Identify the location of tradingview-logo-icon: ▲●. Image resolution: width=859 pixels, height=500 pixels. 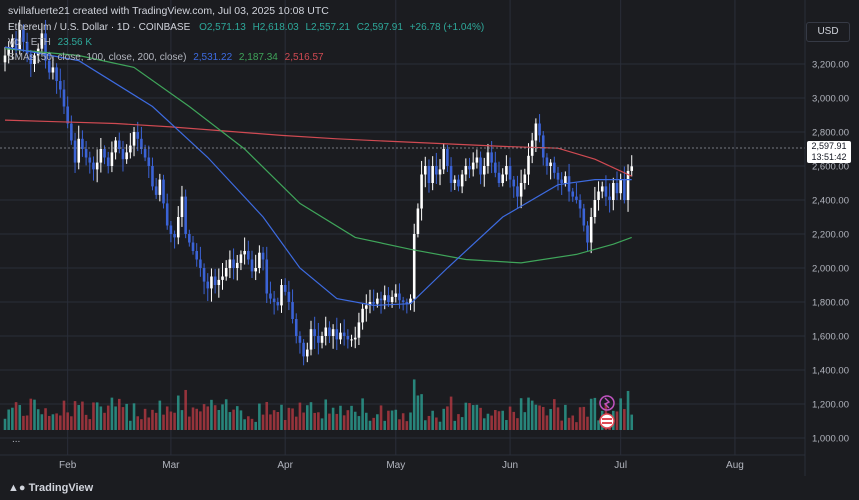
(18, 488).